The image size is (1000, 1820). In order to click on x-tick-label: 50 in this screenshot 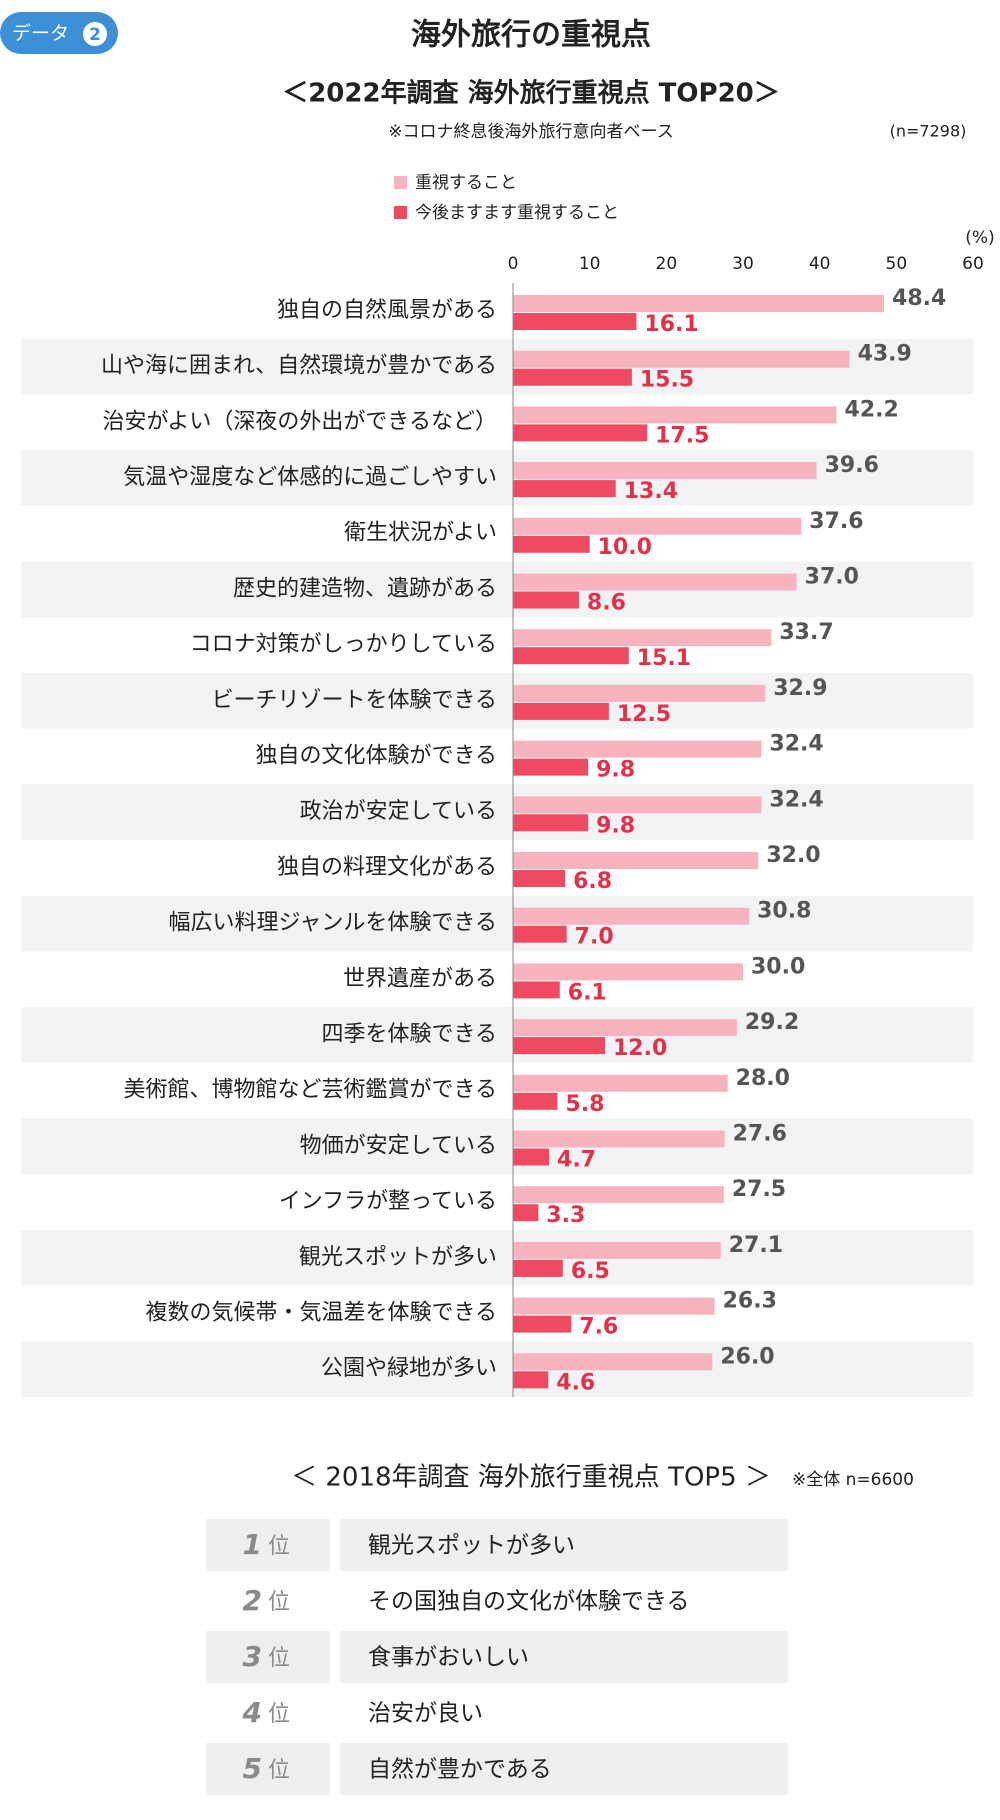, I will do `click(897, 264)`.